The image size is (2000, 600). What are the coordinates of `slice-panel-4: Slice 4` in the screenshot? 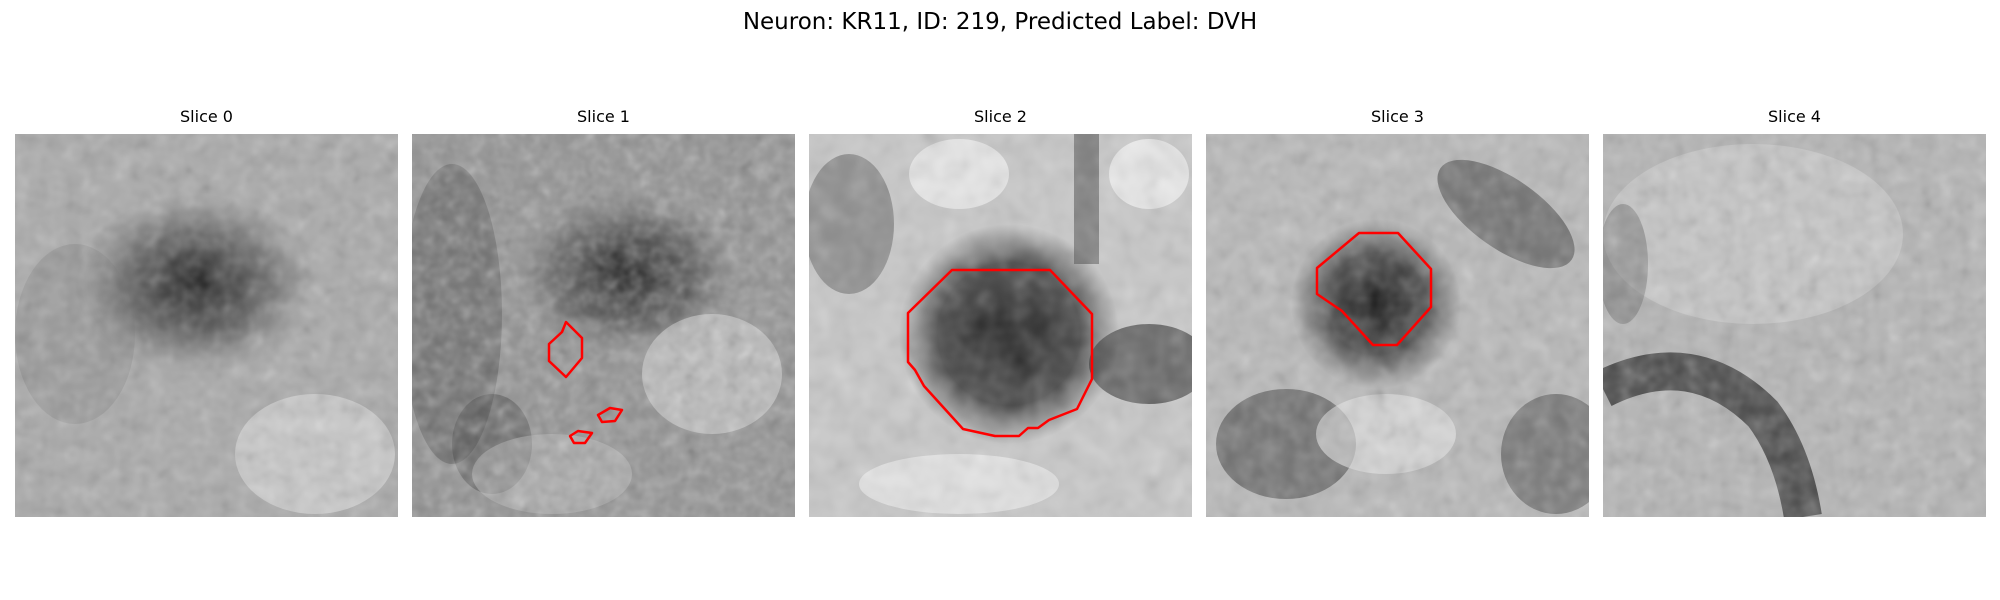 It's located at (1794, 316).